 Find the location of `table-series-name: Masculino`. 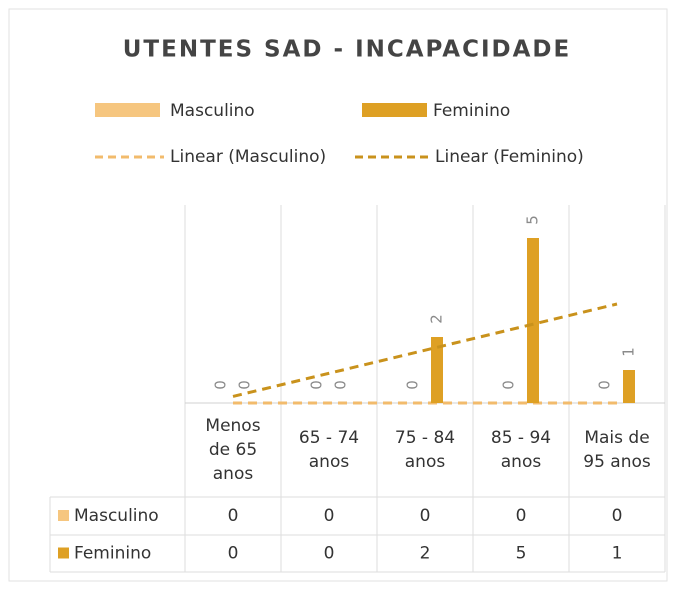

table-series-name: Masculino is located at coordinates (116, 516).